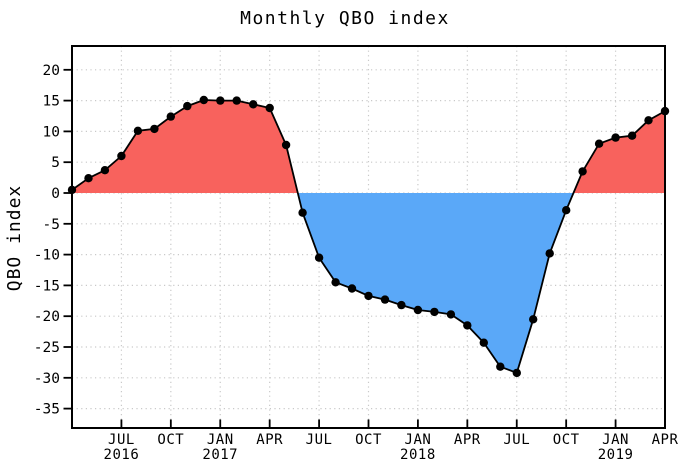  What do you see at coordinates (47, 286) in the screenshot?
I see `y-tick-label: -15` at bounding box center [47, 286].